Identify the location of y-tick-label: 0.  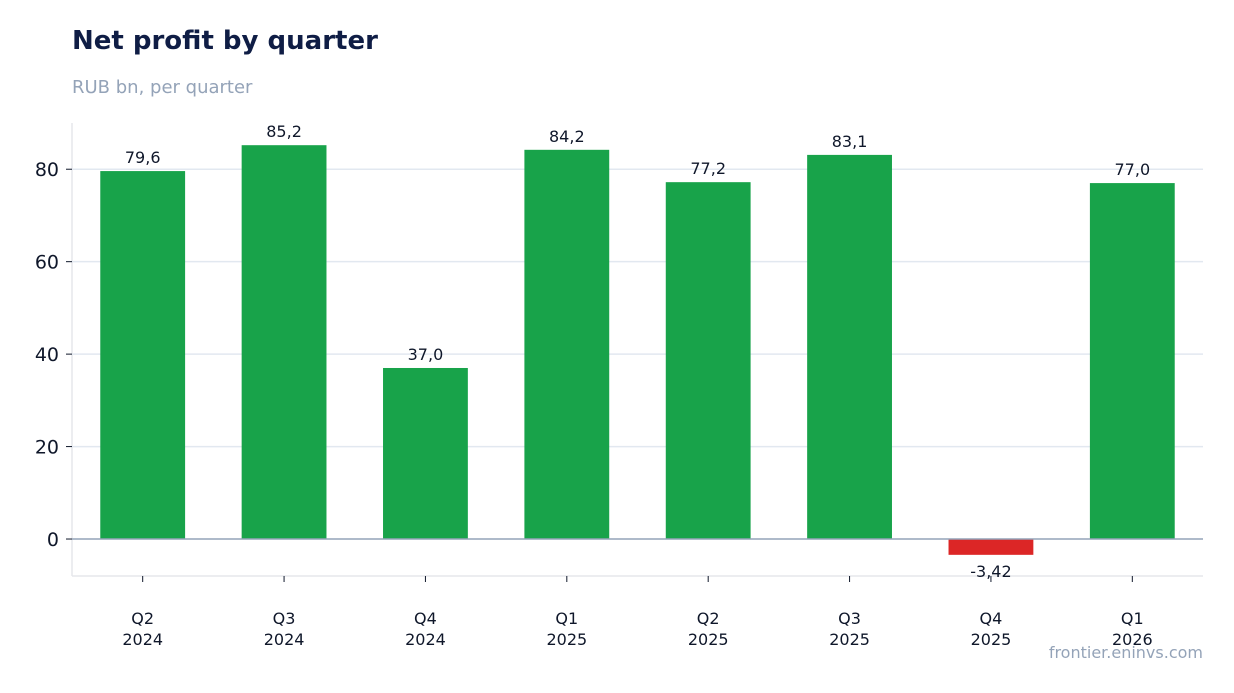
(53, 540).